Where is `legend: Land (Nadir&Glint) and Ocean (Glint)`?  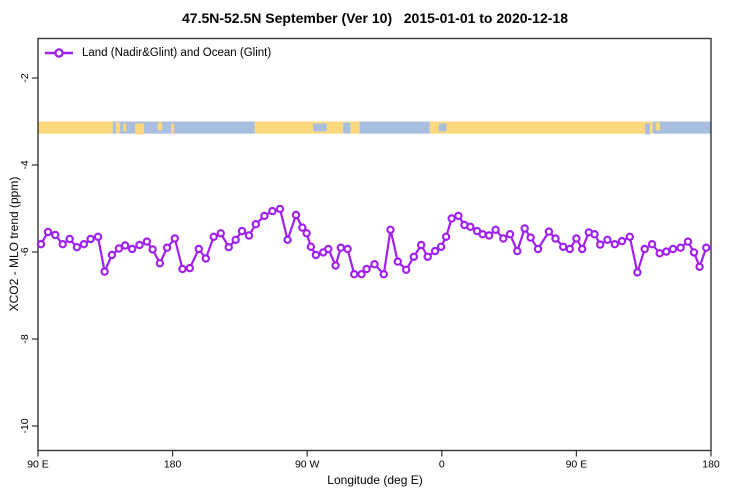
legend: Land (Nadir&Glint) and Ocean (Glint) is located at coordinates (157, 53).